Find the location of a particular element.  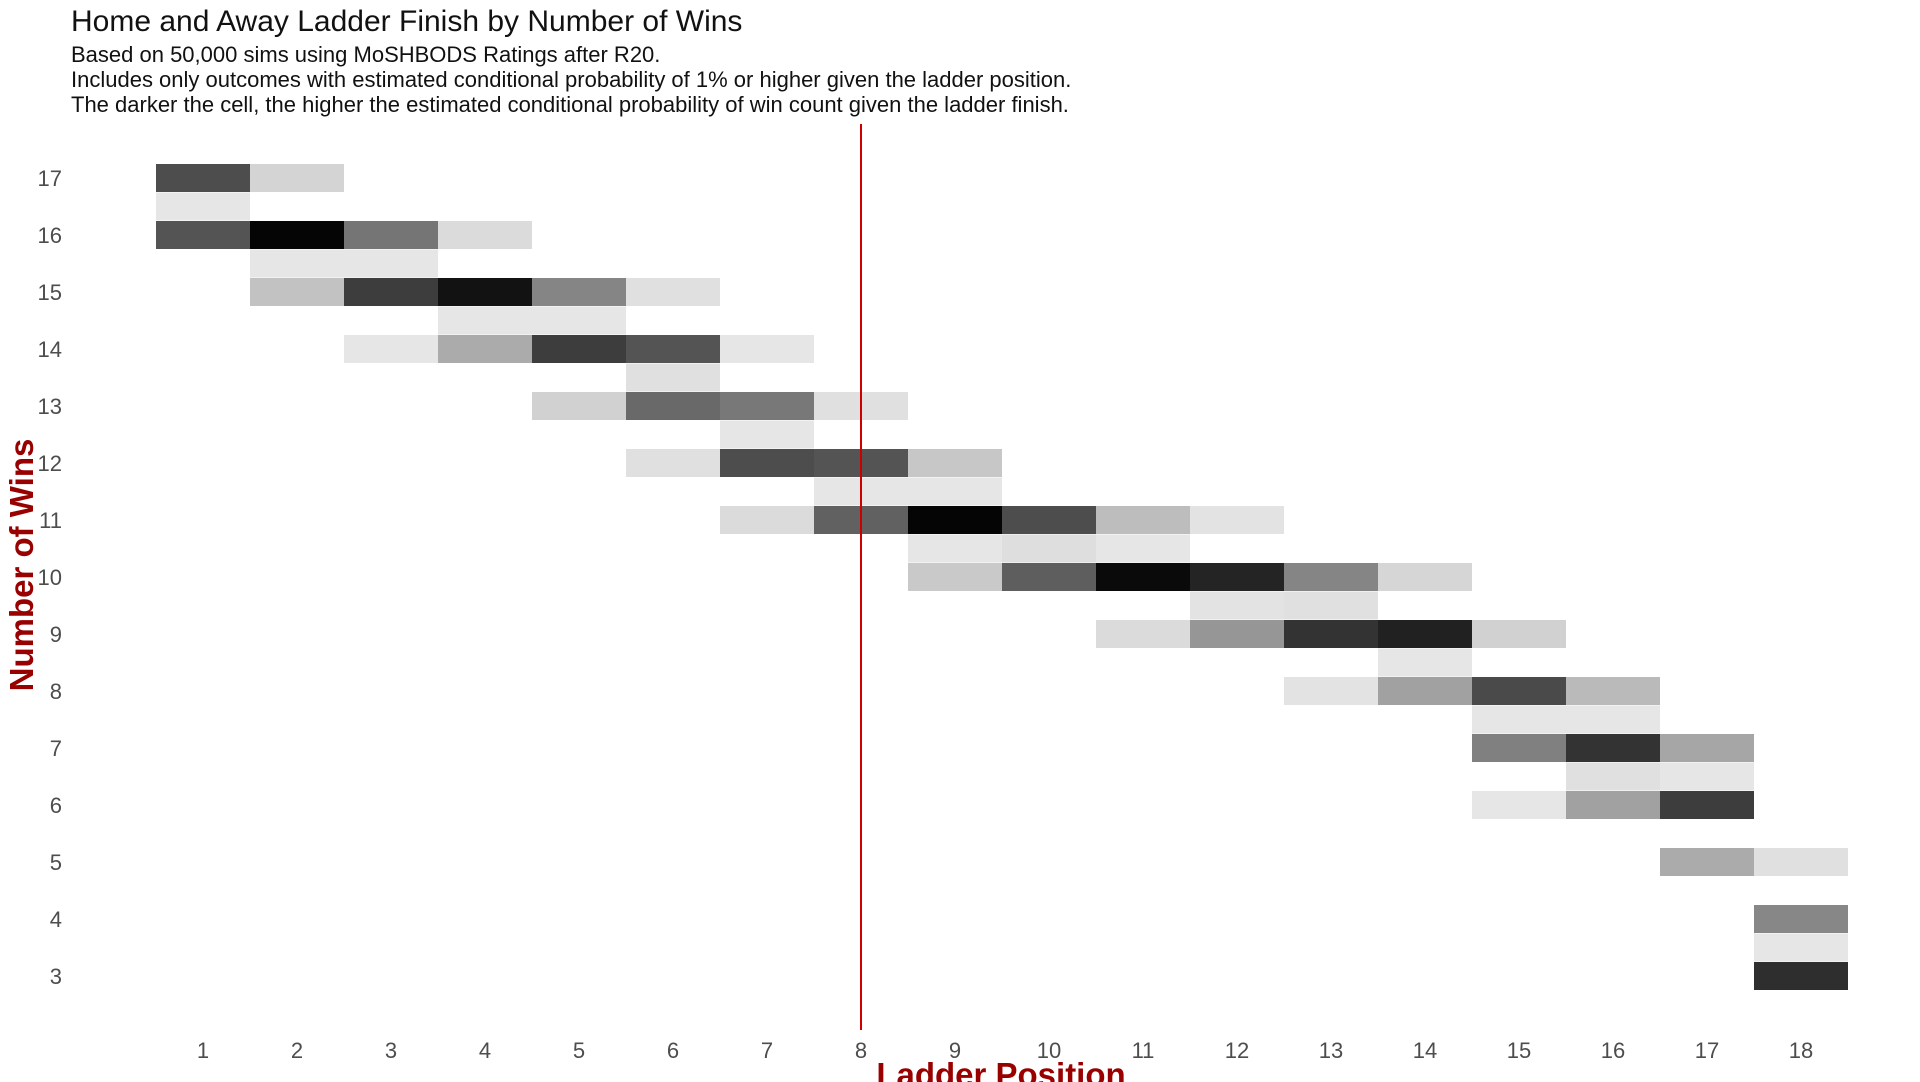

x-axis-title: Ladder Position is located at coordinates (1000, 1069).